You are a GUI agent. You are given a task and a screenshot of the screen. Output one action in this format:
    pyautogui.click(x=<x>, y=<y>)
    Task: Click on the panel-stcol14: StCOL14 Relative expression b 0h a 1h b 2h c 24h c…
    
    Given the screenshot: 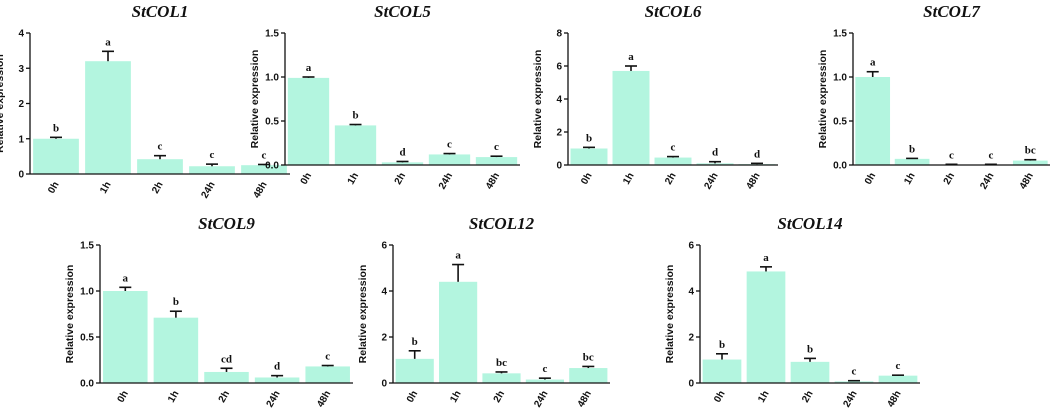 What is the action you would take?
    pyautogui.click(x=792, y=311)
    